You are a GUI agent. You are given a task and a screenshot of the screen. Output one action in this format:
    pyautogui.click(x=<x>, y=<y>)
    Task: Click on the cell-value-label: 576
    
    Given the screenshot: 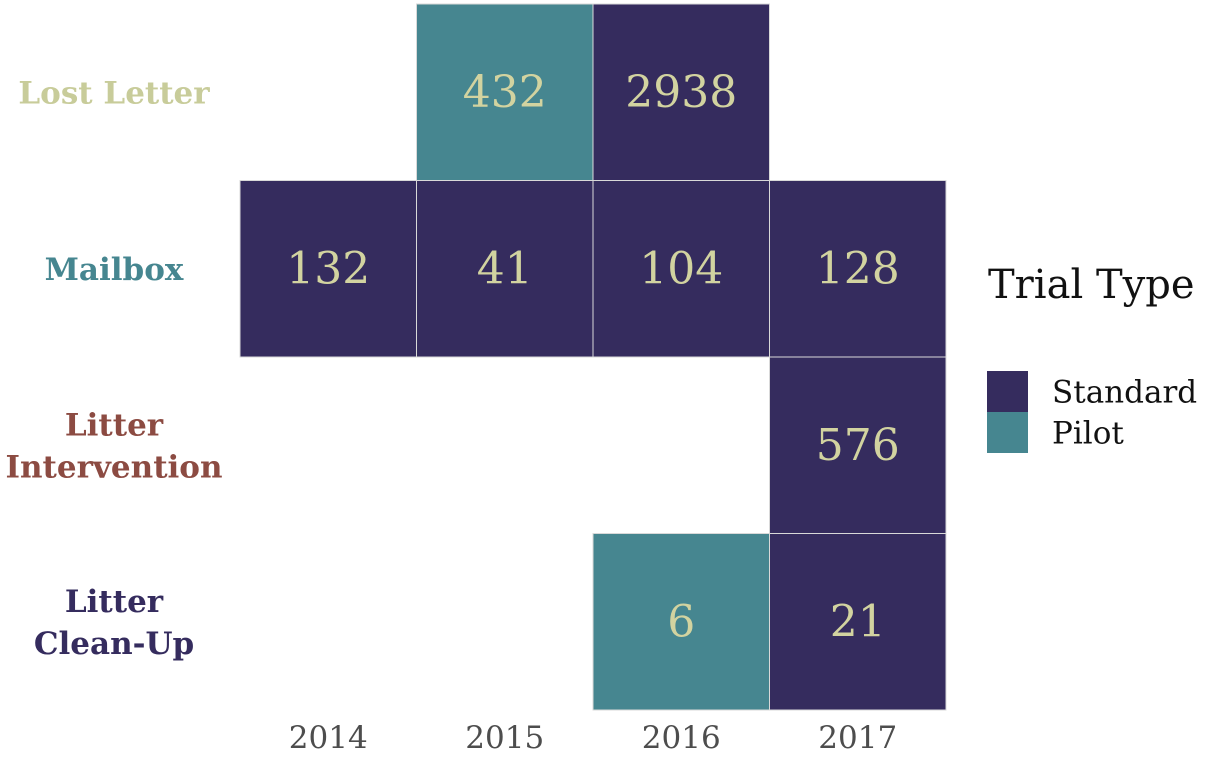 What is the action you would take?
    pyautogui.click(x=858, y=445)
    